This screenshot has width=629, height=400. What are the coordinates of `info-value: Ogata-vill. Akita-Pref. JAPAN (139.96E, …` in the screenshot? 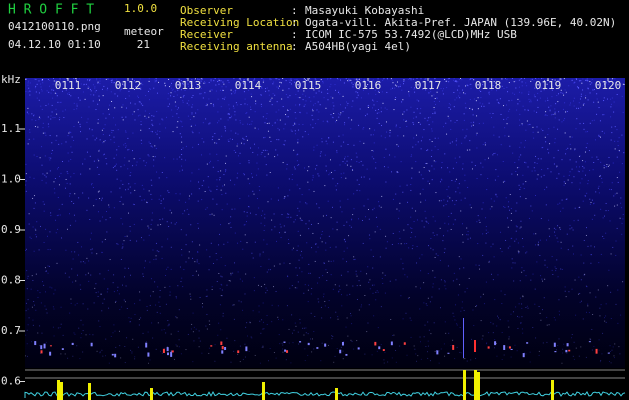 It's located at (460, 22).